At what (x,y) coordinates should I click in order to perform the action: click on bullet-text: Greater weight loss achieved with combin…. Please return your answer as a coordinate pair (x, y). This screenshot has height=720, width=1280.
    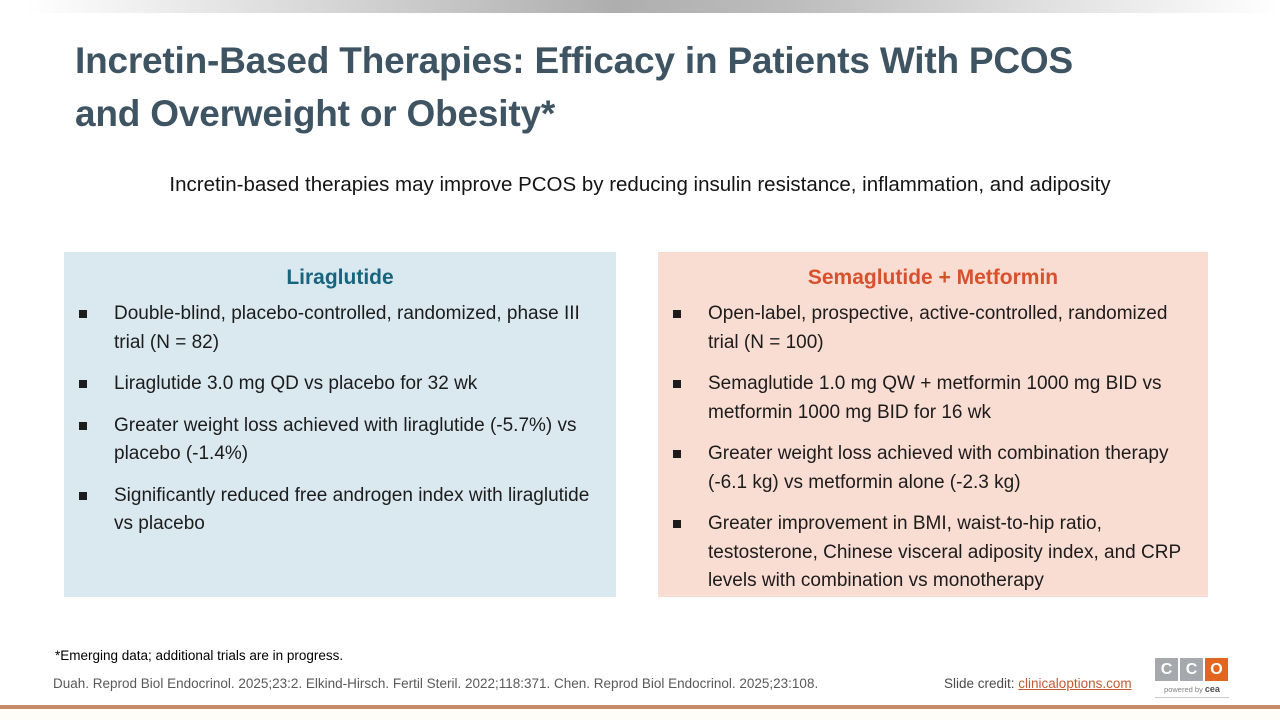
    Looking at the image, I should click on (938, 468).